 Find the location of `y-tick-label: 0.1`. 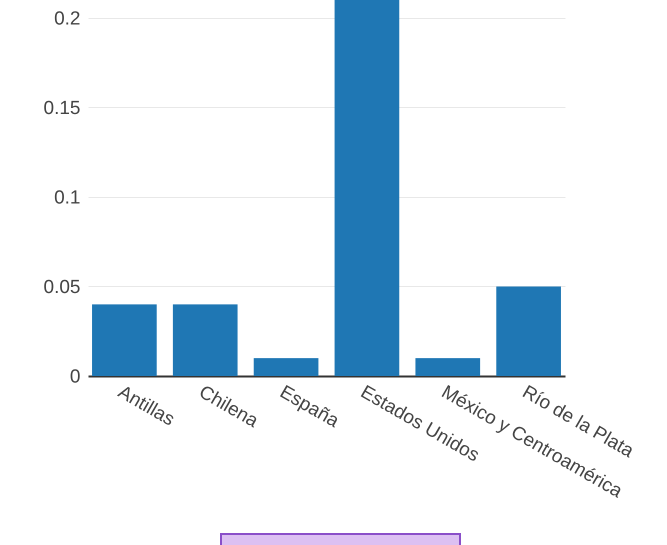

y-tick-label: 0.1 is located at coordinates (67, 197).